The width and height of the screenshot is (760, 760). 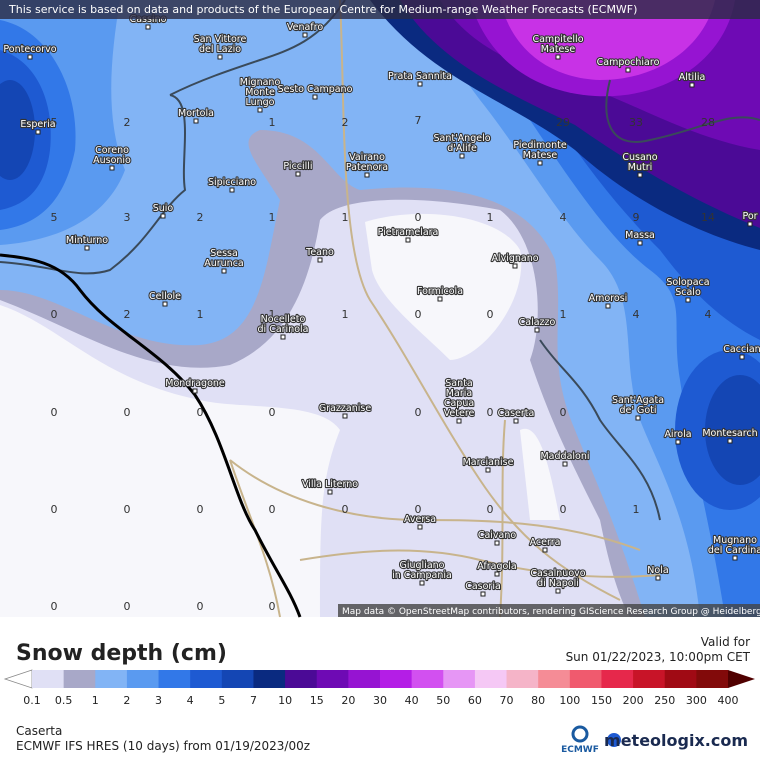 I want to click on legend-tick-label: 7, so click(x=253, y=700).